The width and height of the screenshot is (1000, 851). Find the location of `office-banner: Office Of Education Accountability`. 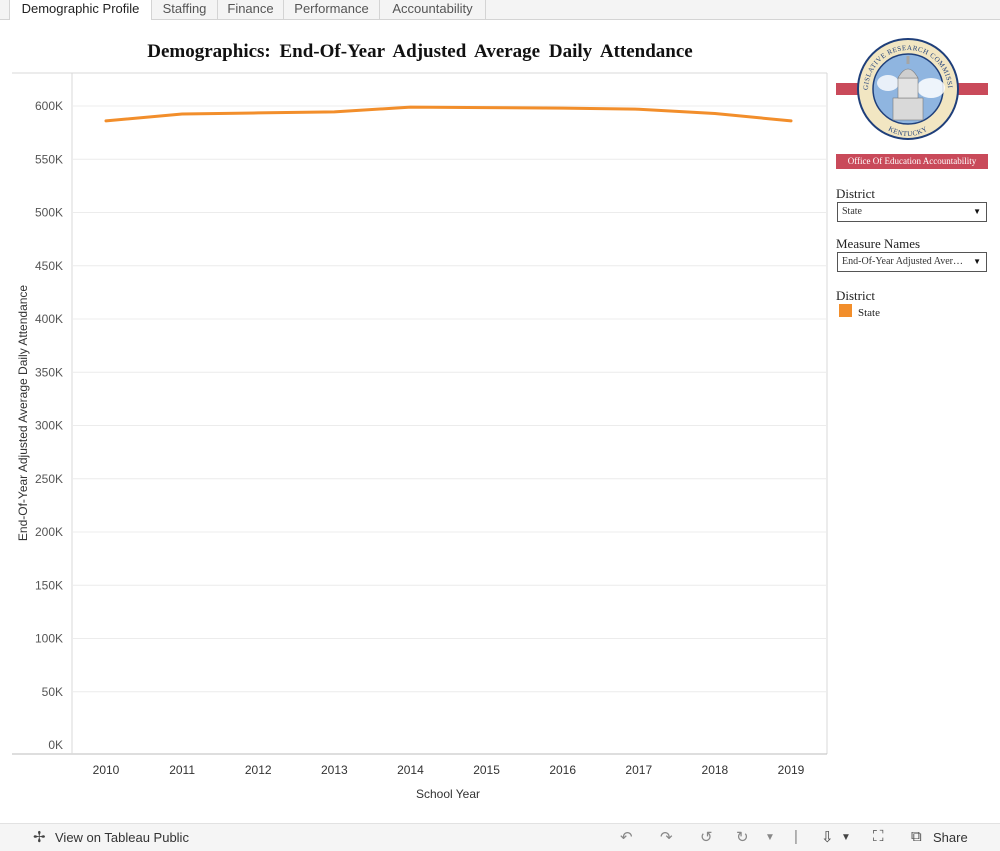

office-banner: Office Of Education Accountability is located at coordinates (912, 161).